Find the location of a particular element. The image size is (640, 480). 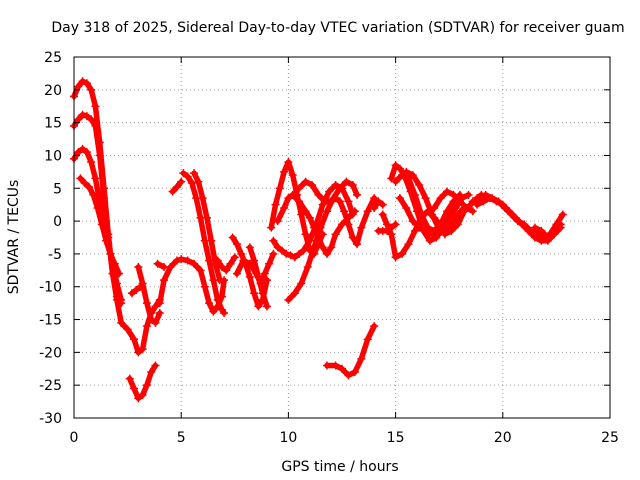

x-tick-label: 0 is located at coordinates (74, 438).